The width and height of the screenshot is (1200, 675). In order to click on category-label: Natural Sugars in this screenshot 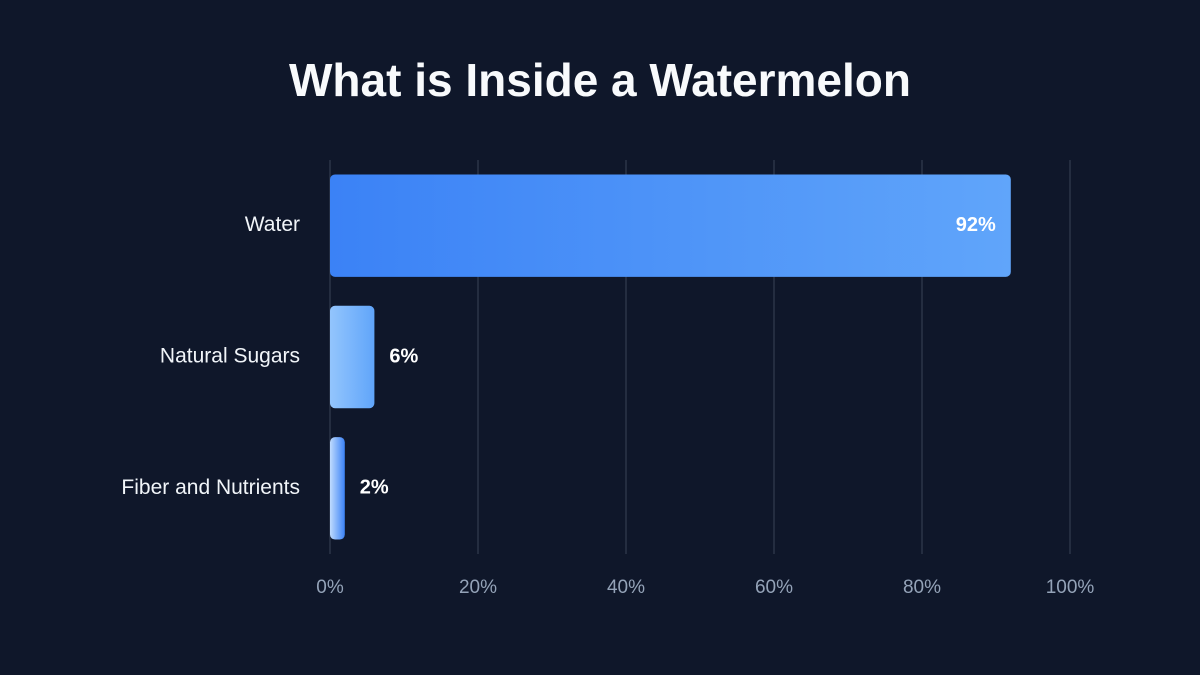, I will do `click(230, 356)`.